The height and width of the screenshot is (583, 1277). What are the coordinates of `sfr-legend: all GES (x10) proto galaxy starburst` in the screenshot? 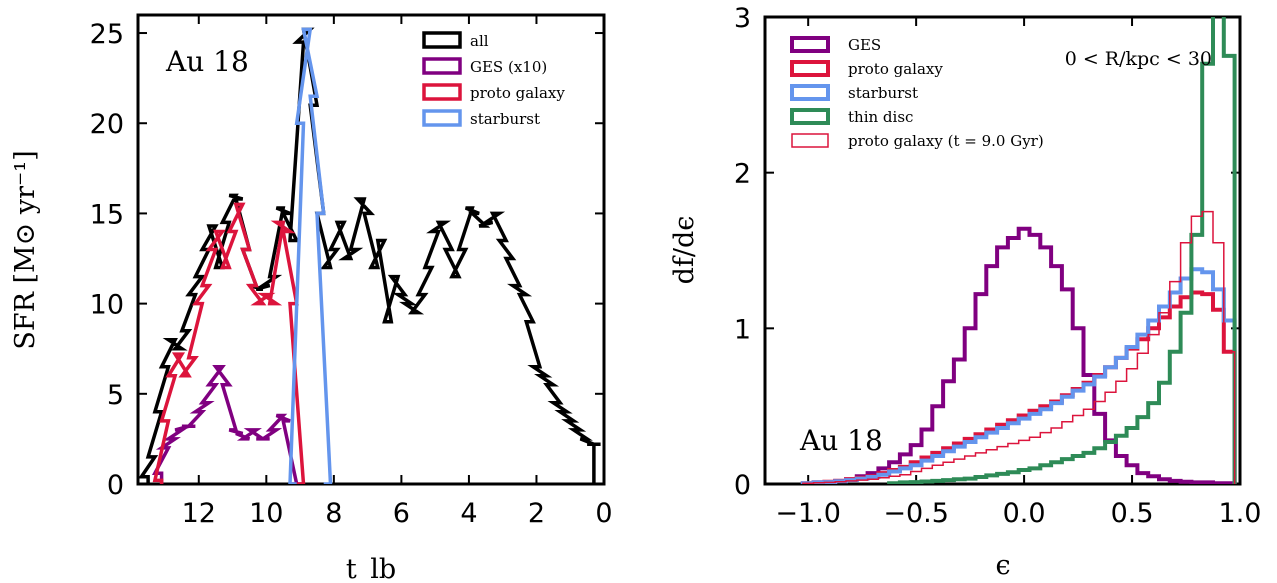 It's located at (493, 79).